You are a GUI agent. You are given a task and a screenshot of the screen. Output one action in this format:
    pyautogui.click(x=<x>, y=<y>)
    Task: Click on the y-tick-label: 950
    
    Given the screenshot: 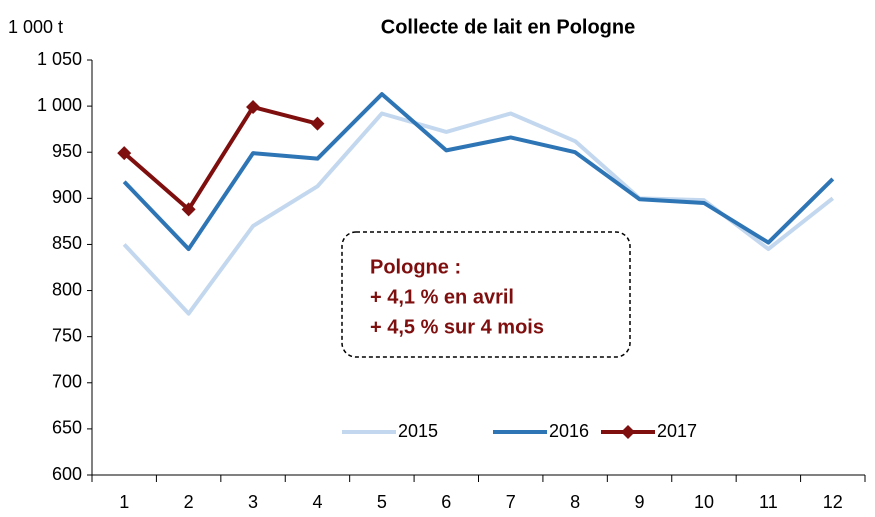 What is the action you would take?
    pyautogui.click(x=67, y=151)
    